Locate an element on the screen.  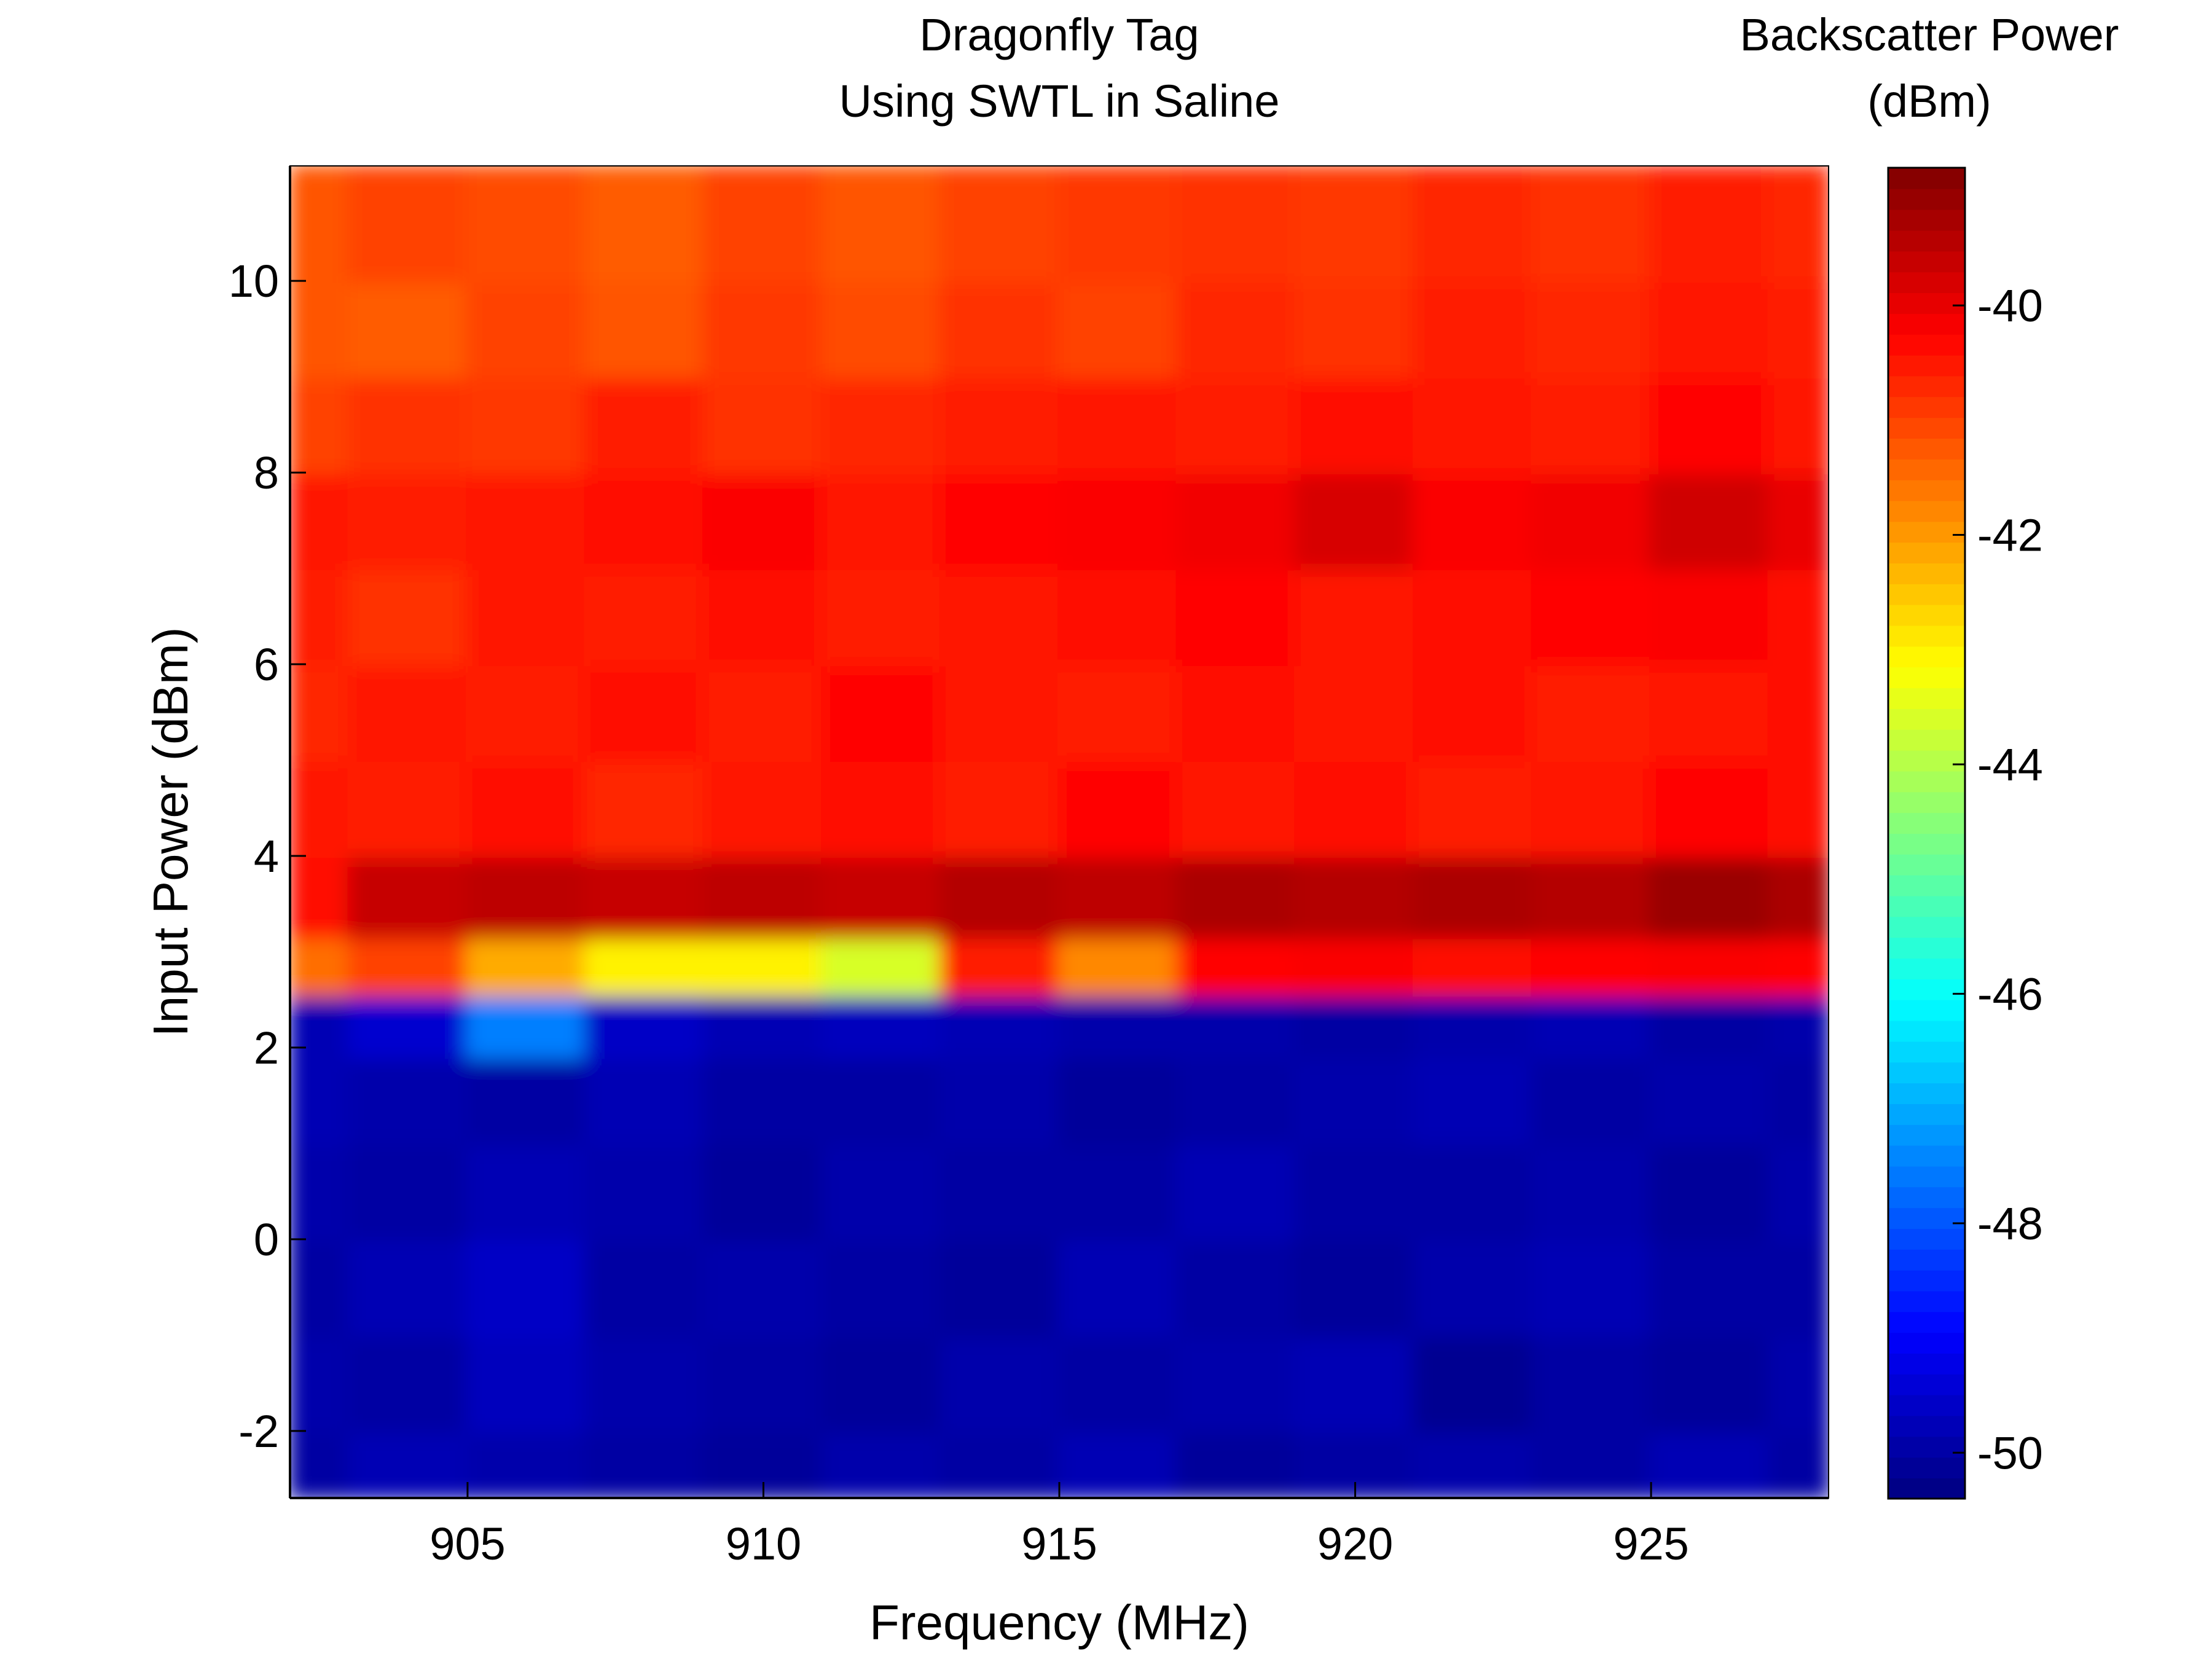
colorbar-ticks: -50 -48 -46 -44 -42 -40 is located at coordinates (1998, 879).